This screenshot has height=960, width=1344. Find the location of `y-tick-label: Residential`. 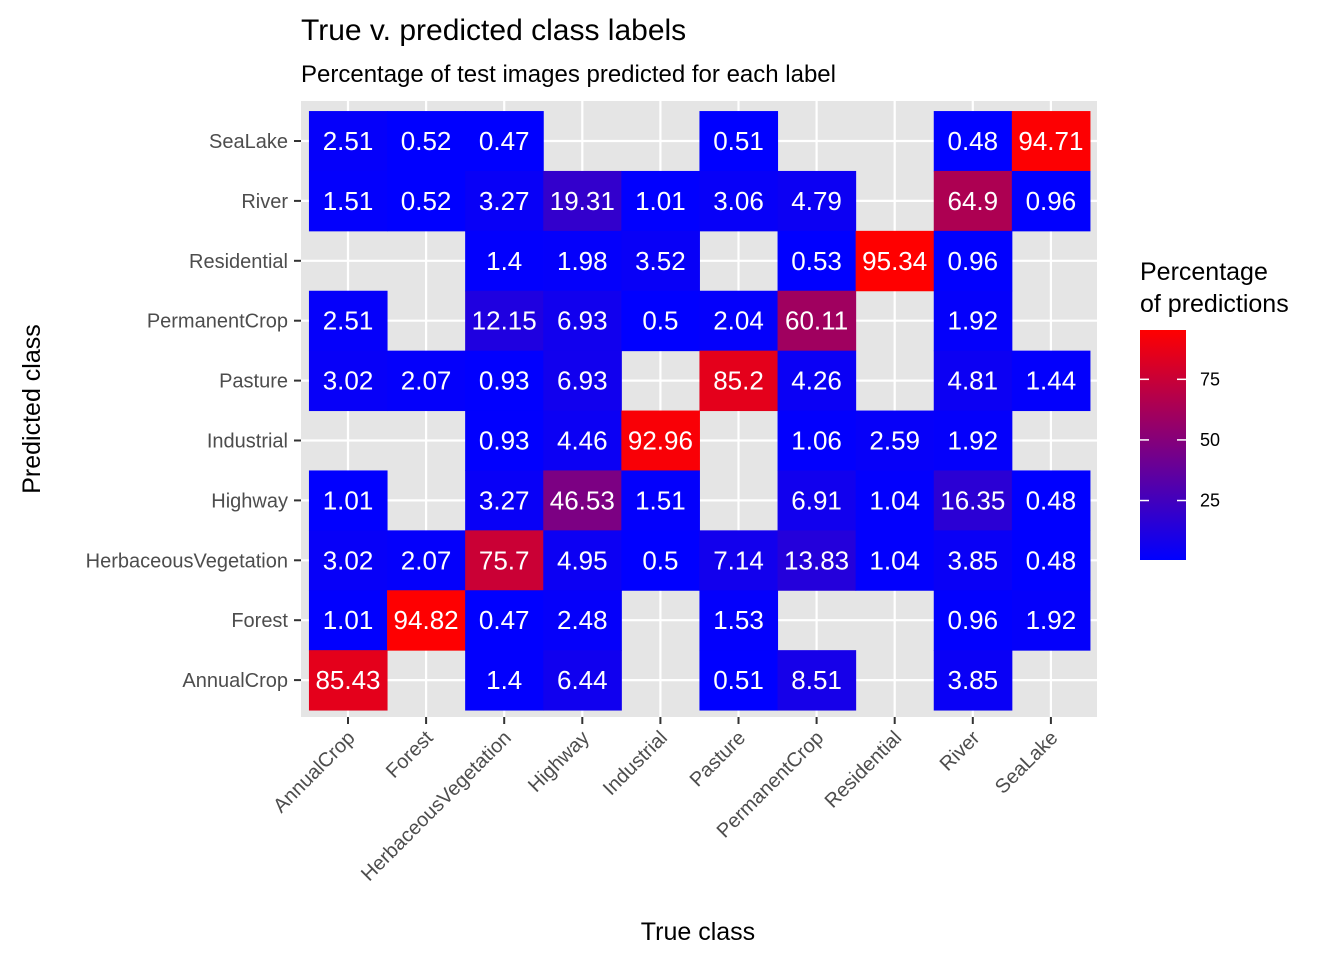

y-tick-label: Residential is located at coordinates (238, 262).